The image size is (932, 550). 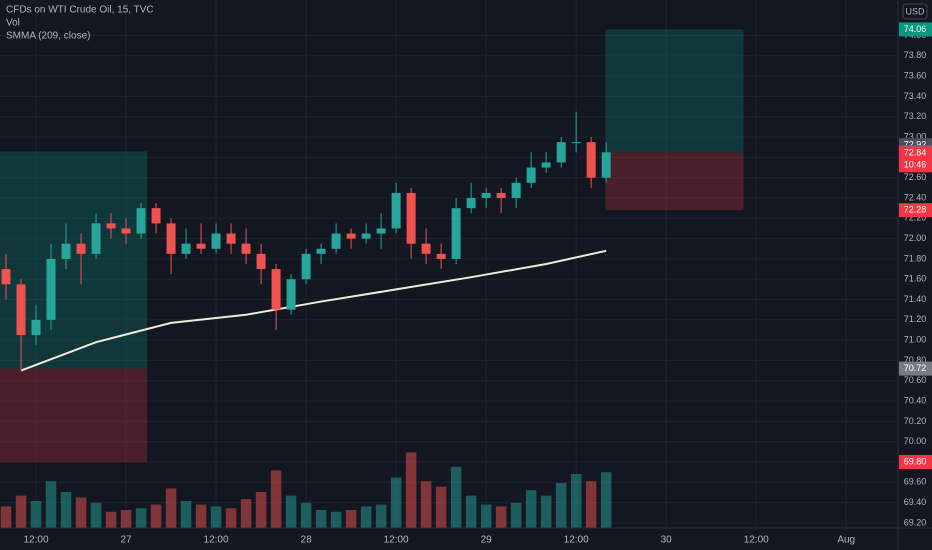 I want to click on x-tick-label: 30, so click(x=667, y=540).